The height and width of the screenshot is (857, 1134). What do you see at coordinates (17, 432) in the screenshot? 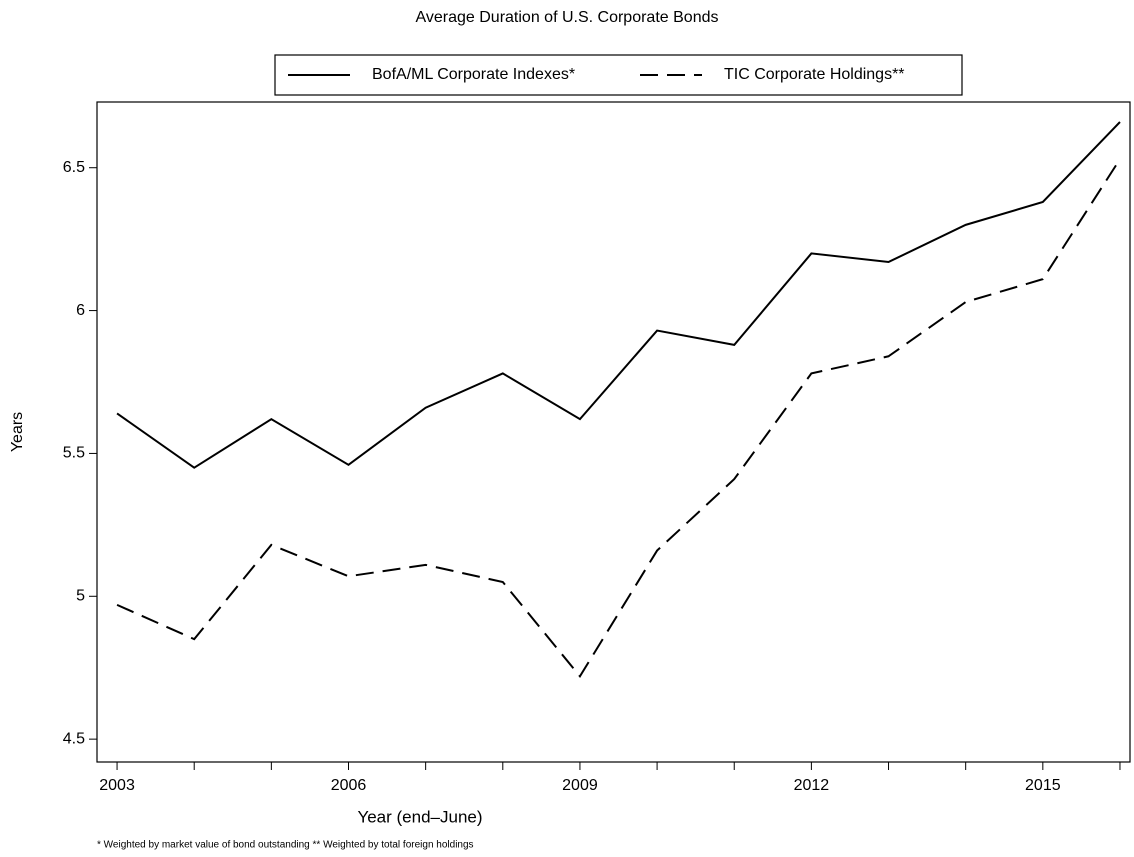
I see `y-axis-label: Years` at bounding box center [17, 432].